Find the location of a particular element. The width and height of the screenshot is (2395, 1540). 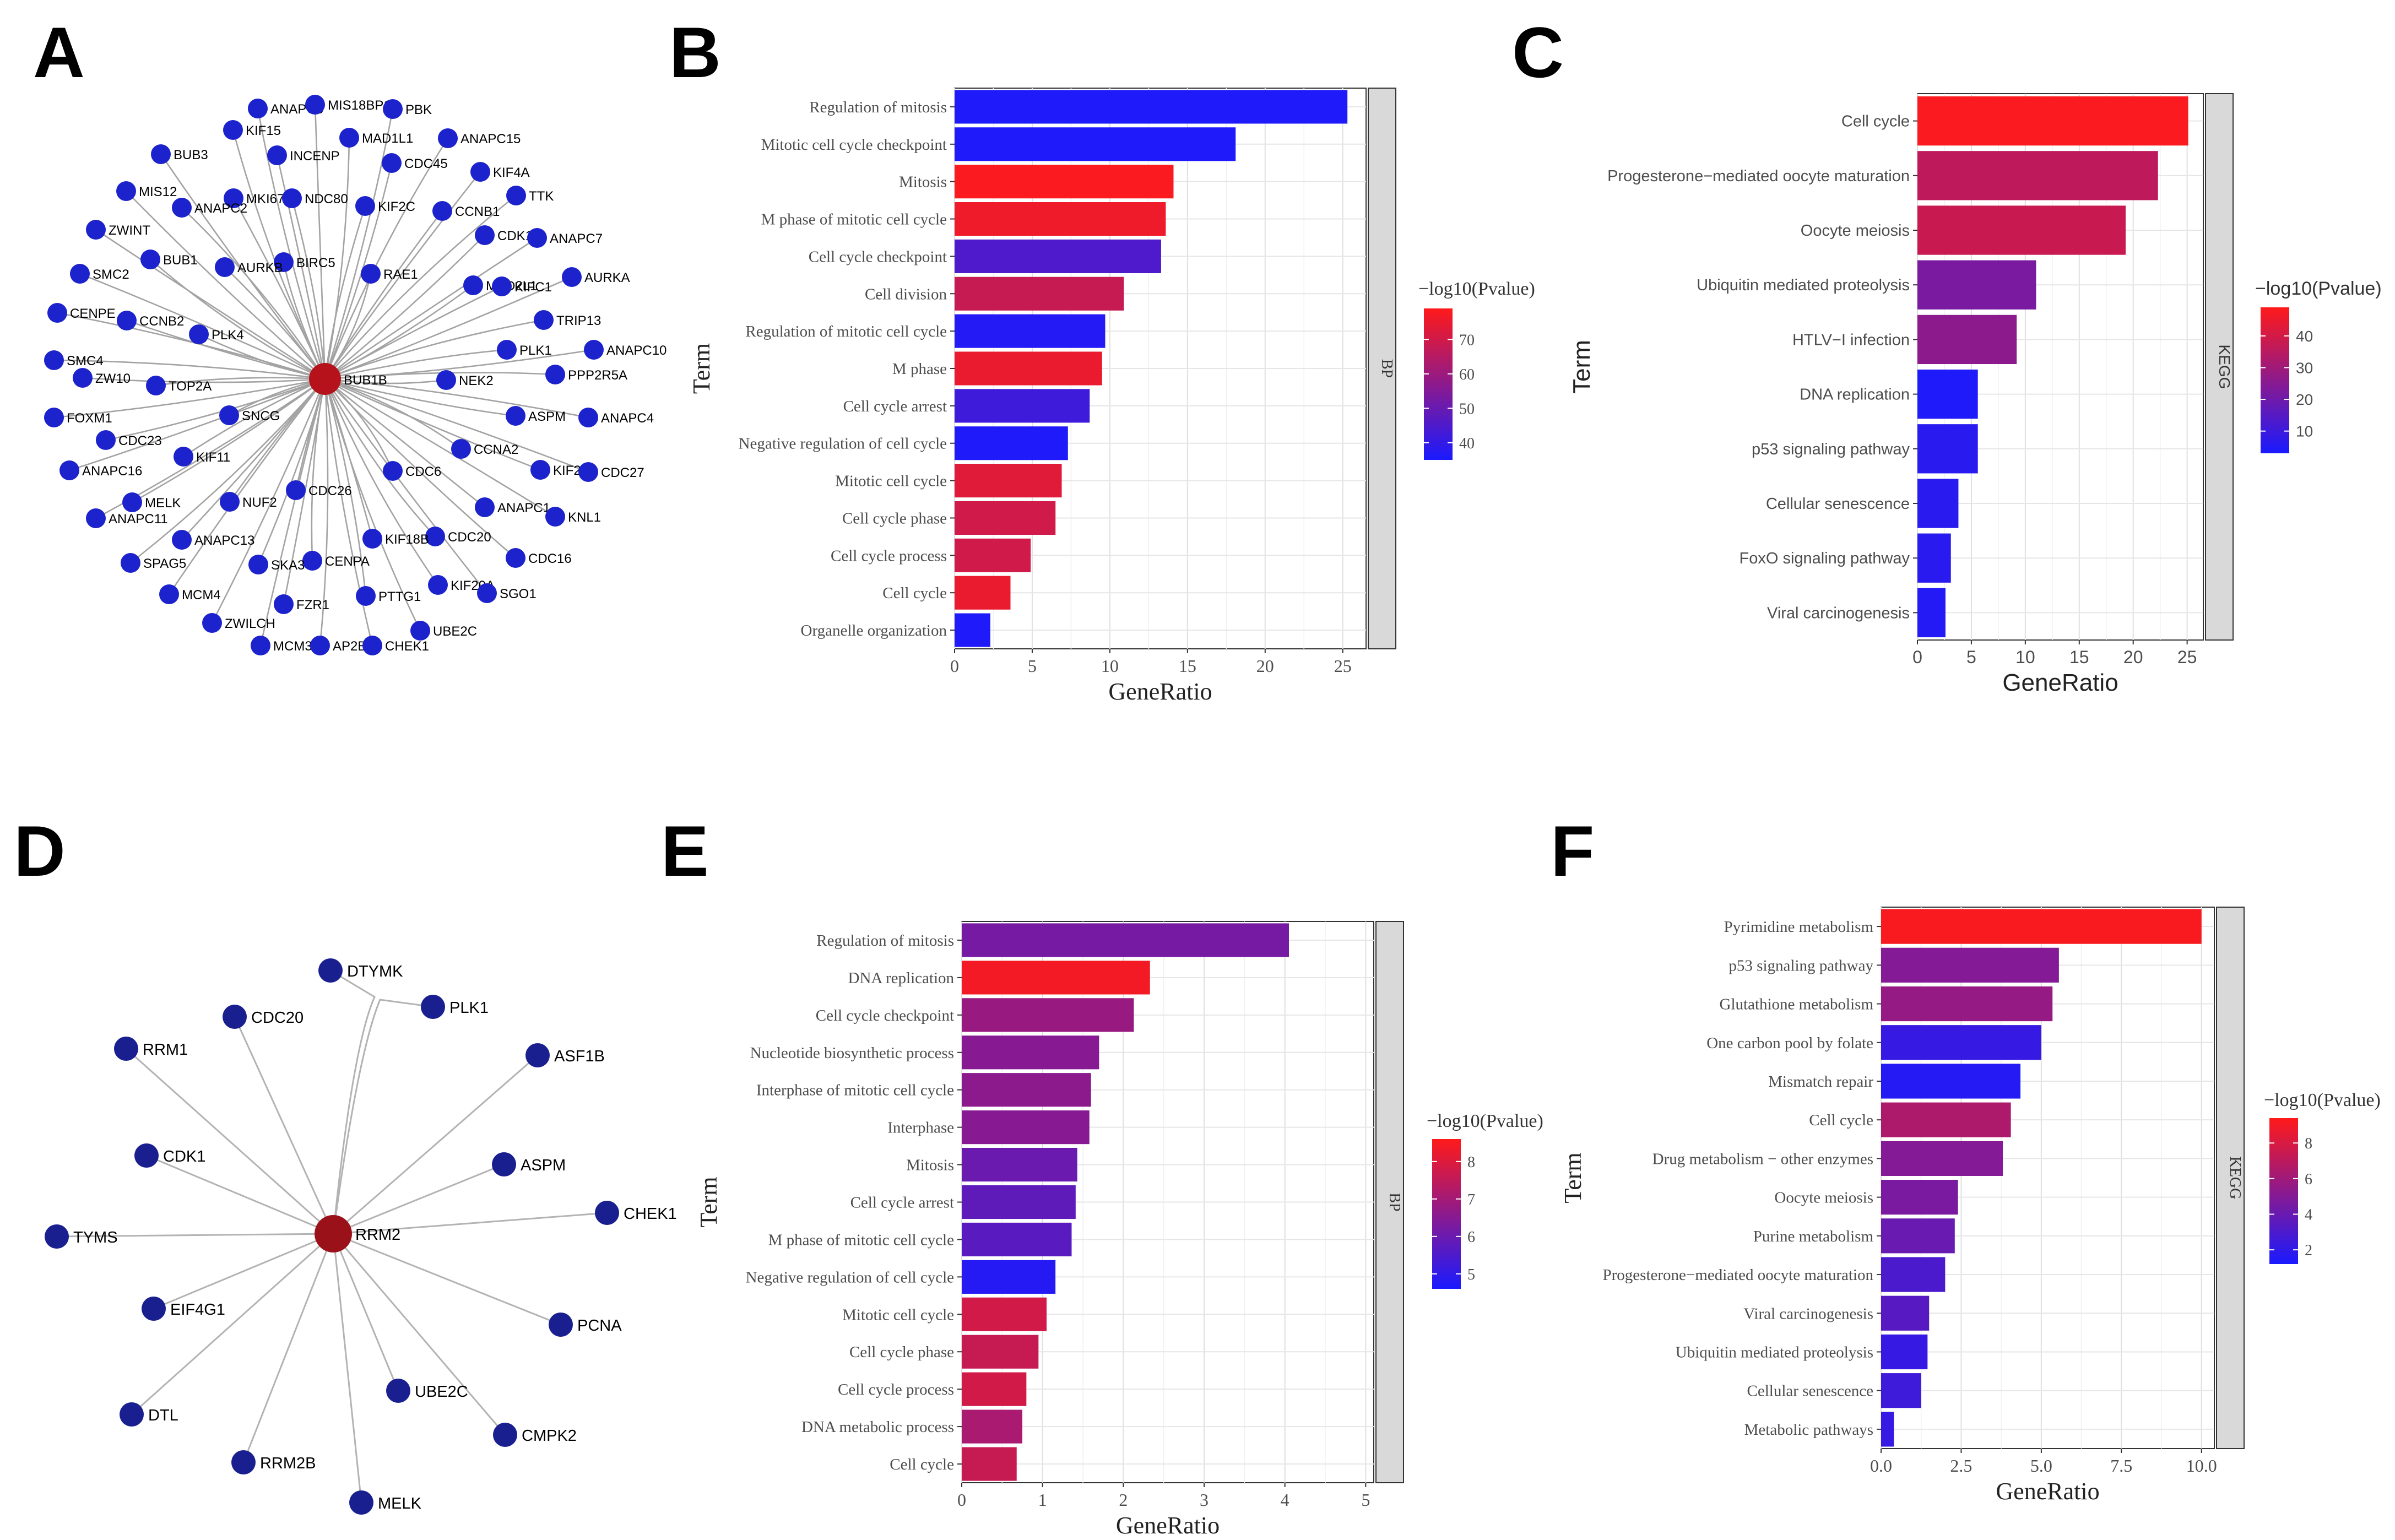

x-tick-label: 4 is located at coordinates (1285, 1500).